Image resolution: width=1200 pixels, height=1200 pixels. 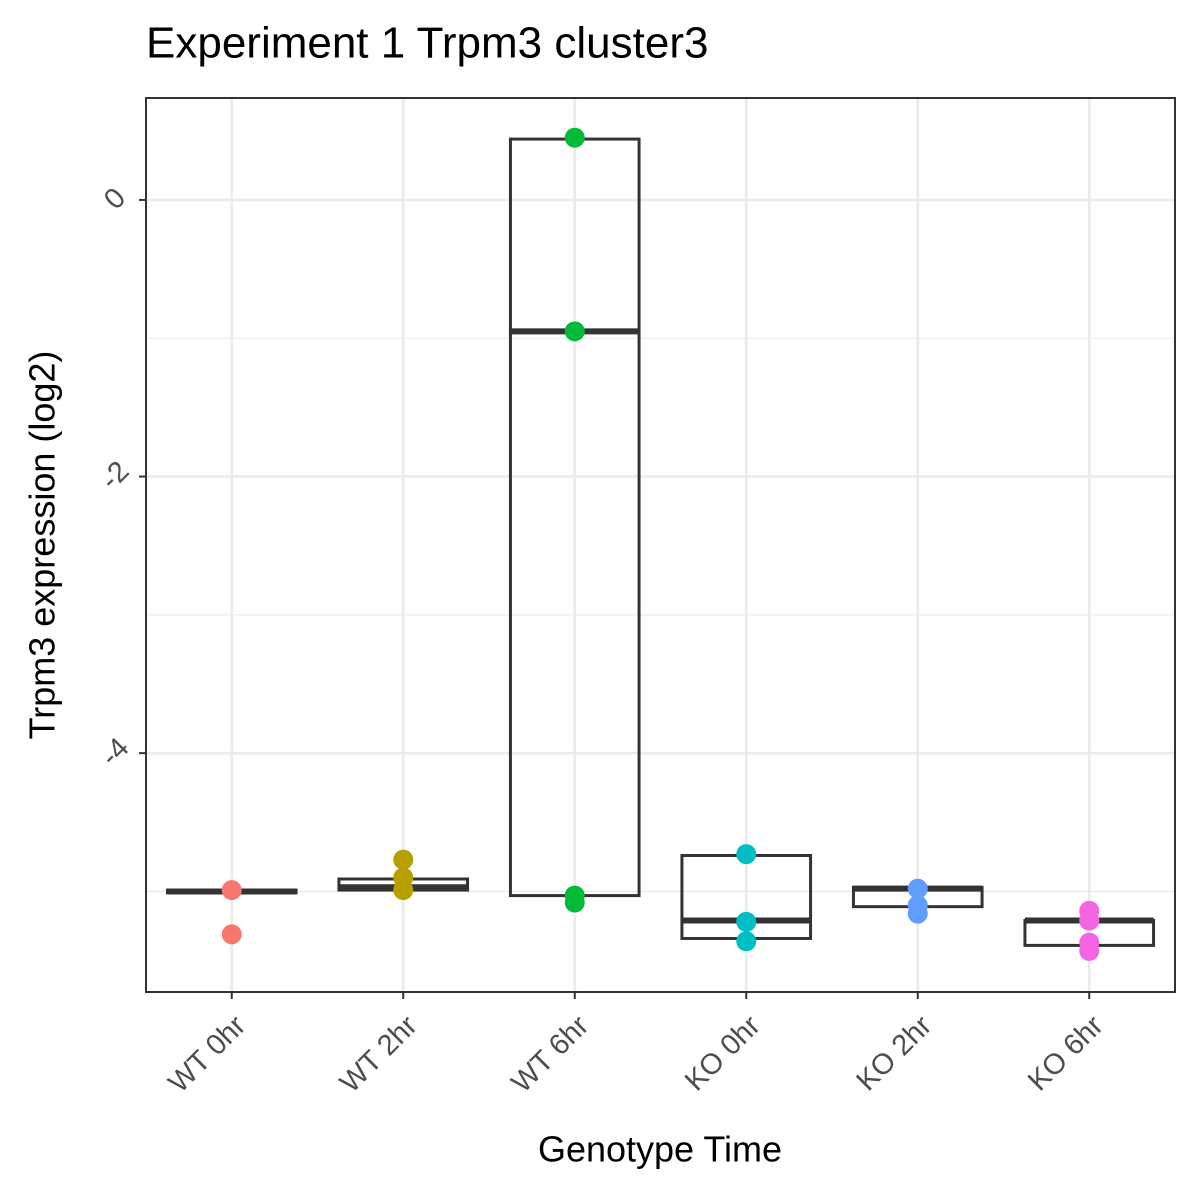 I want to click on y-axis-title: Trpm3 expression (log2), so click(x=42, y=545).